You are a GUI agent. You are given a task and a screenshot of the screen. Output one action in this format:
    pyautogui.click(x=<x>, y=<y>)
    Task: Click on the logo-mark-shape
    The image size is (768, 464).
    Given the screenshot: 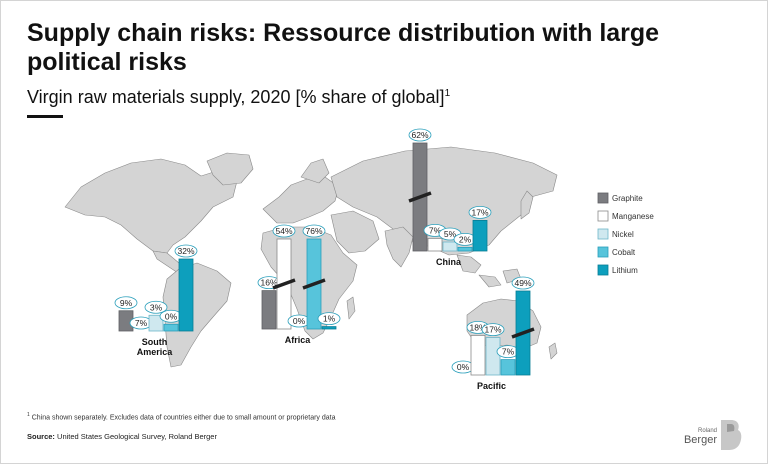 What is the action you would take?
    pyautogui.click(x=731, y=435)
    